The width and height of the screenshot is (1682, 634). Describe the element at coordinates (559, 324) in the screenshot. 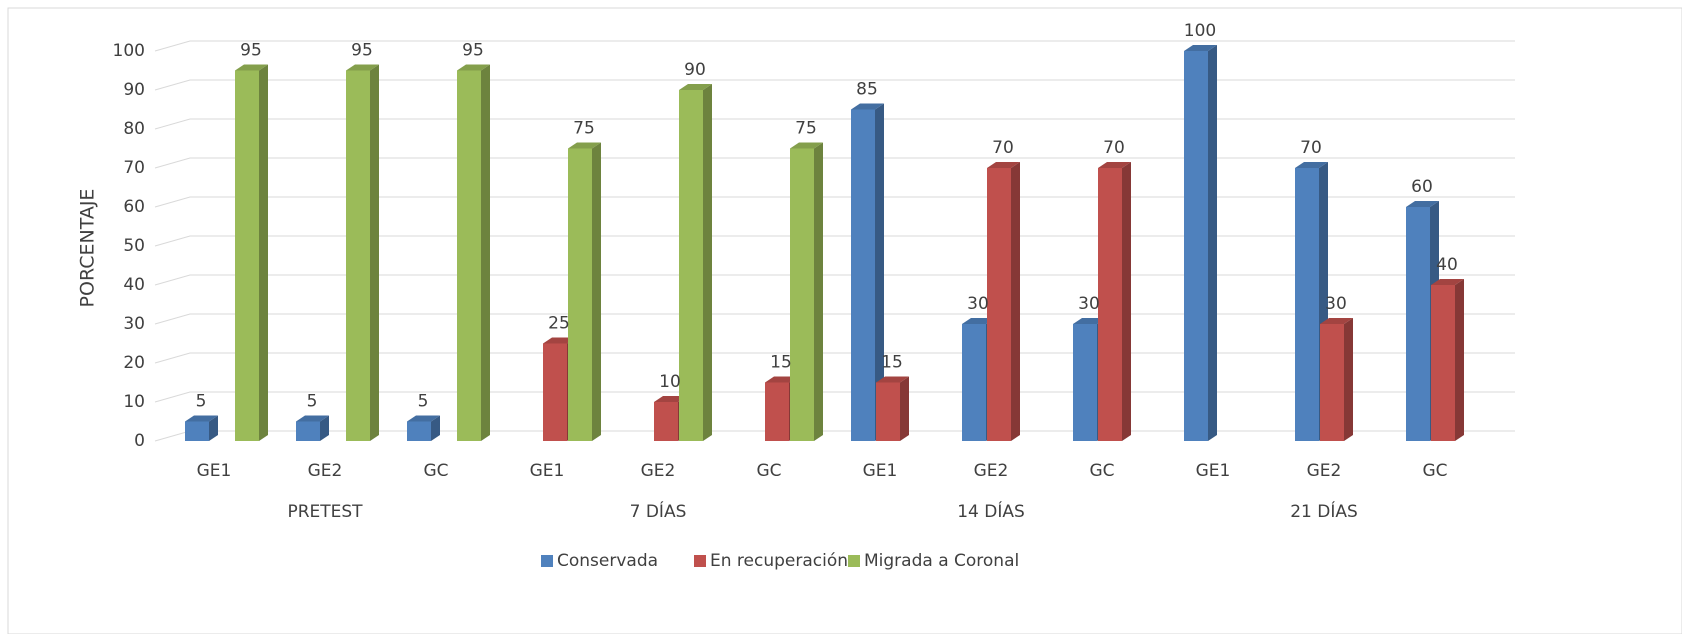

I see `value-label: 25` at that location.